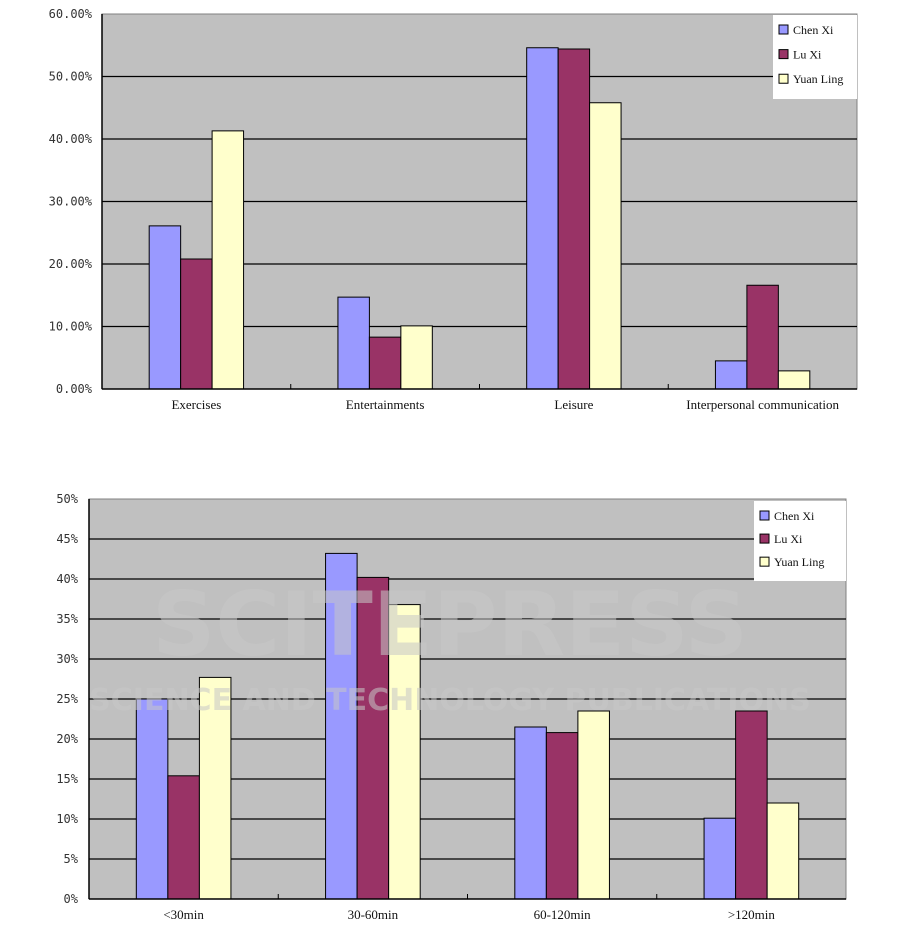 Image resolution: width=901 pixels, height=939 pixels. What do you see at coordinates (762, 404) in the screenshot?
I see `x-category-label: Interpersonal communication` at bounding box center [762, 404].